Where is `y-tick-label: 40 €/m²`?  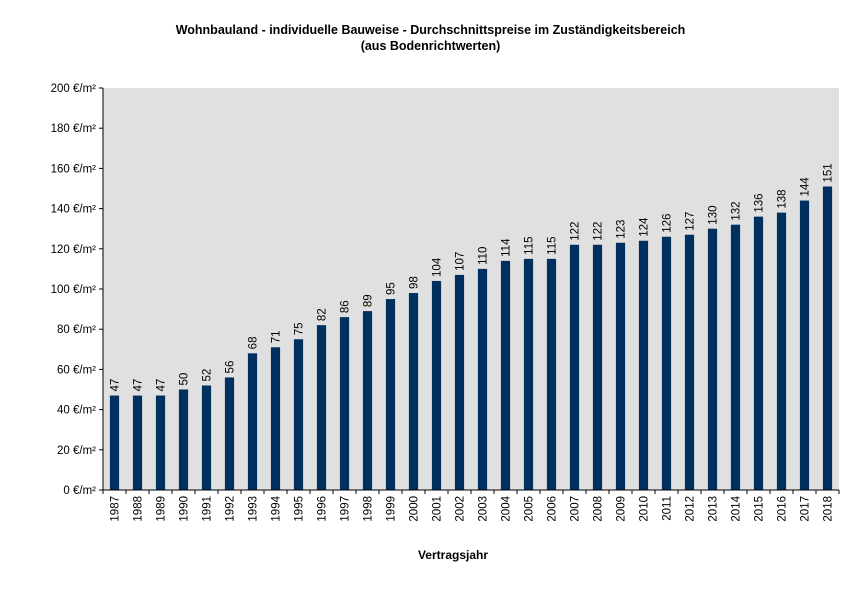
y-tick-label: 40 €/m² is located at coordinates (76, 411).